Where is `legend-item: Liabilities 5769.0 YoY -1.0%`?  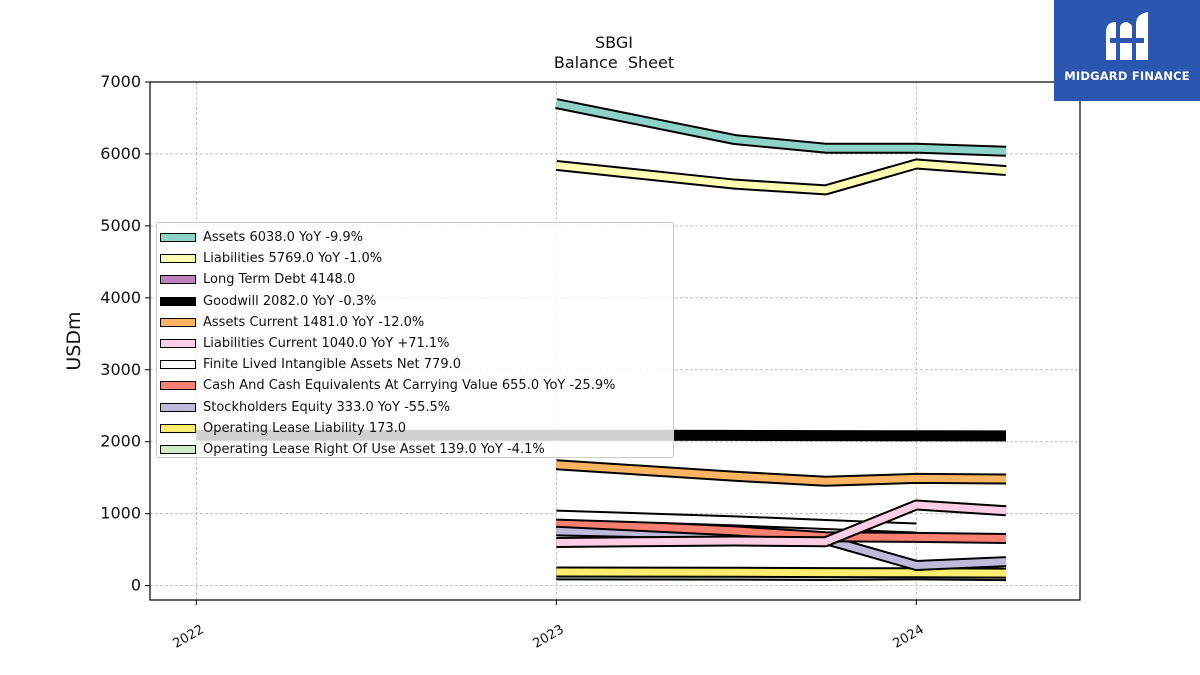
legend-item: Liabilities 5769.0 YoY -1.0% is located at coordinates (415, 258).